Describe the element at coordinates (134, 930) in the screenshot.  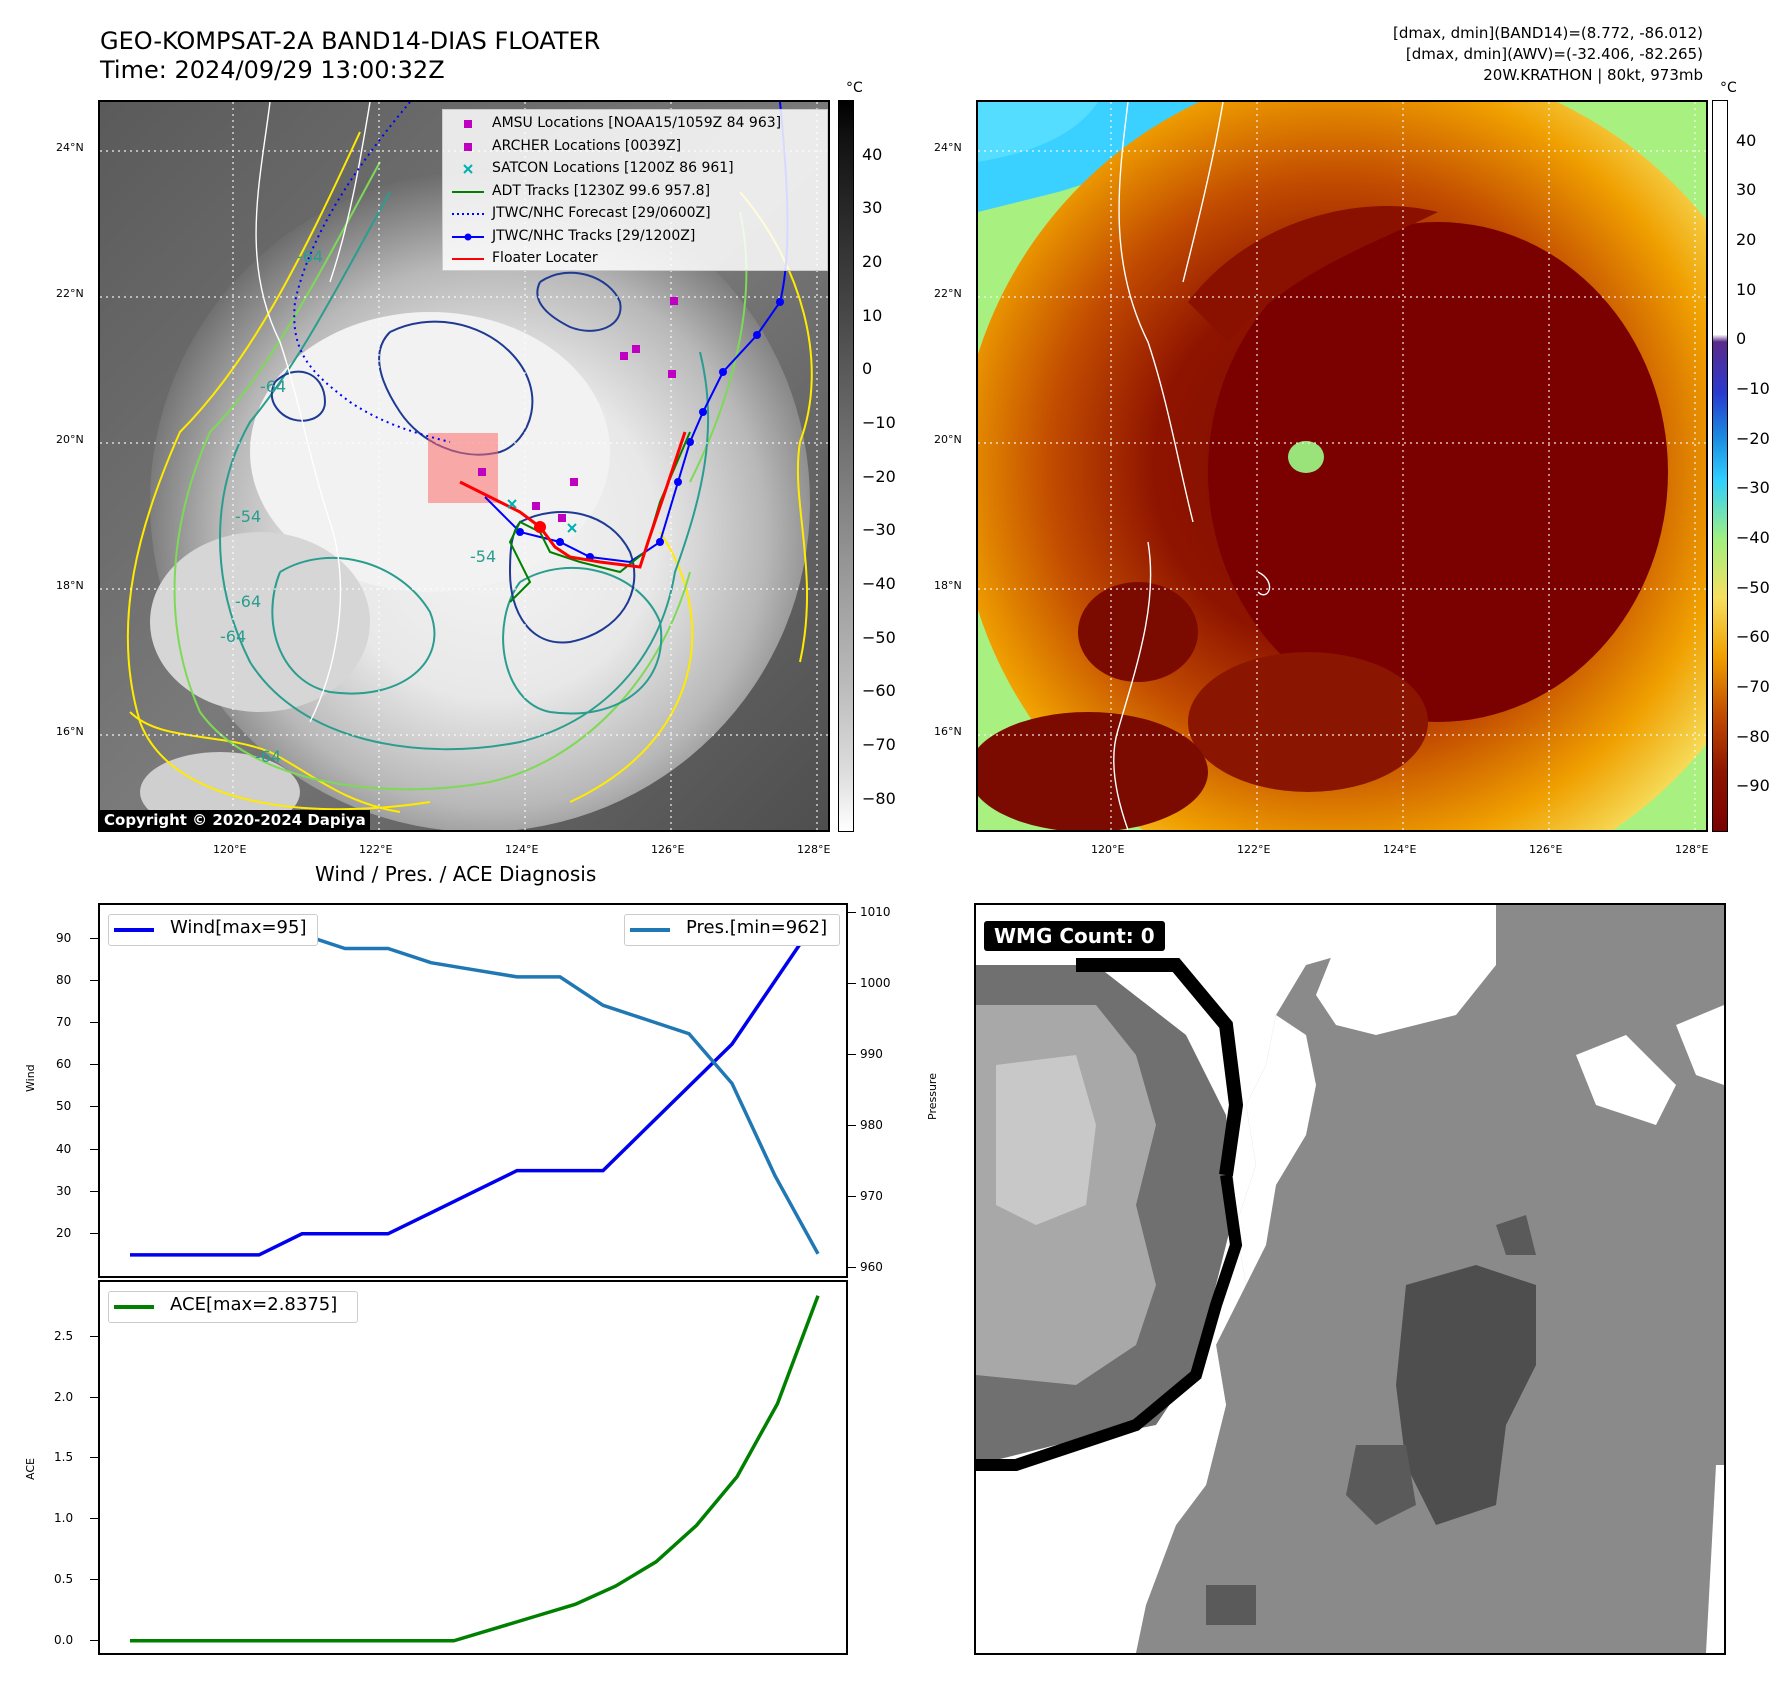
I see `wind-legend-swatch` at that location.